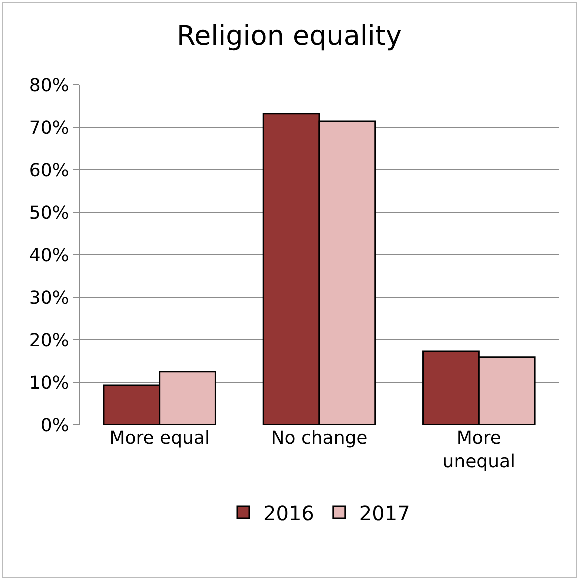 This screenshot has height=580, width=579. I want to click on legend-label: 2017, so click(384, 513).